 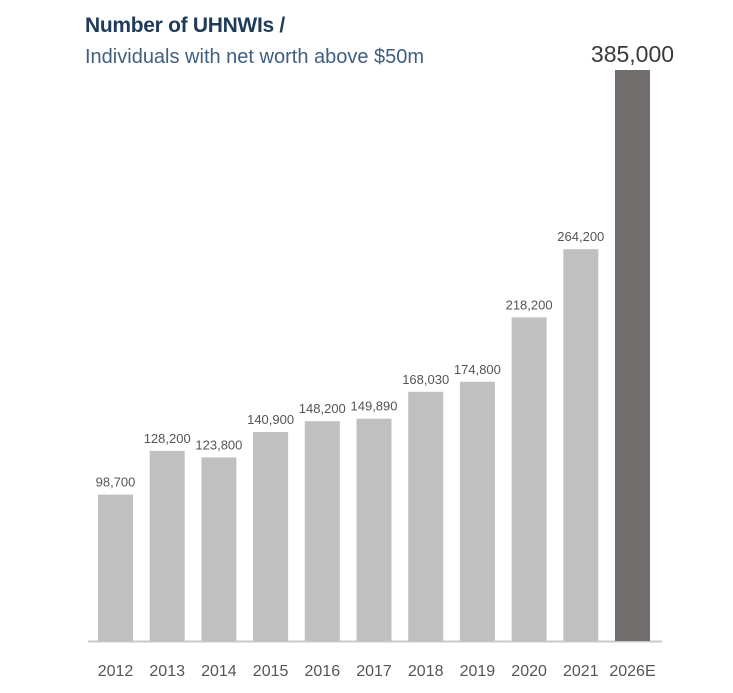 I want to click on data-label-2015: 140,900, so click(x=270, y=419).